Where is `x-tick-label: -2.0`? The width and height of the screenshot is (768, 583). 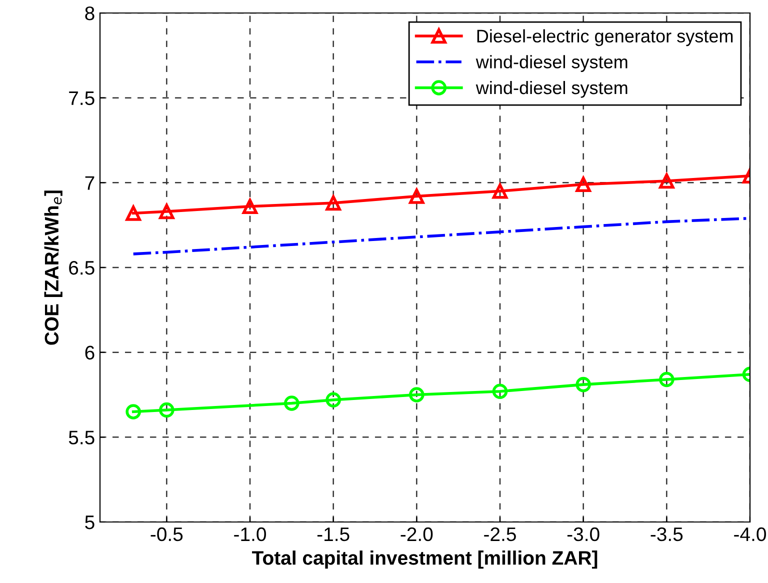
x-tick-label: -2.0 is located at coordinates (416, 534).